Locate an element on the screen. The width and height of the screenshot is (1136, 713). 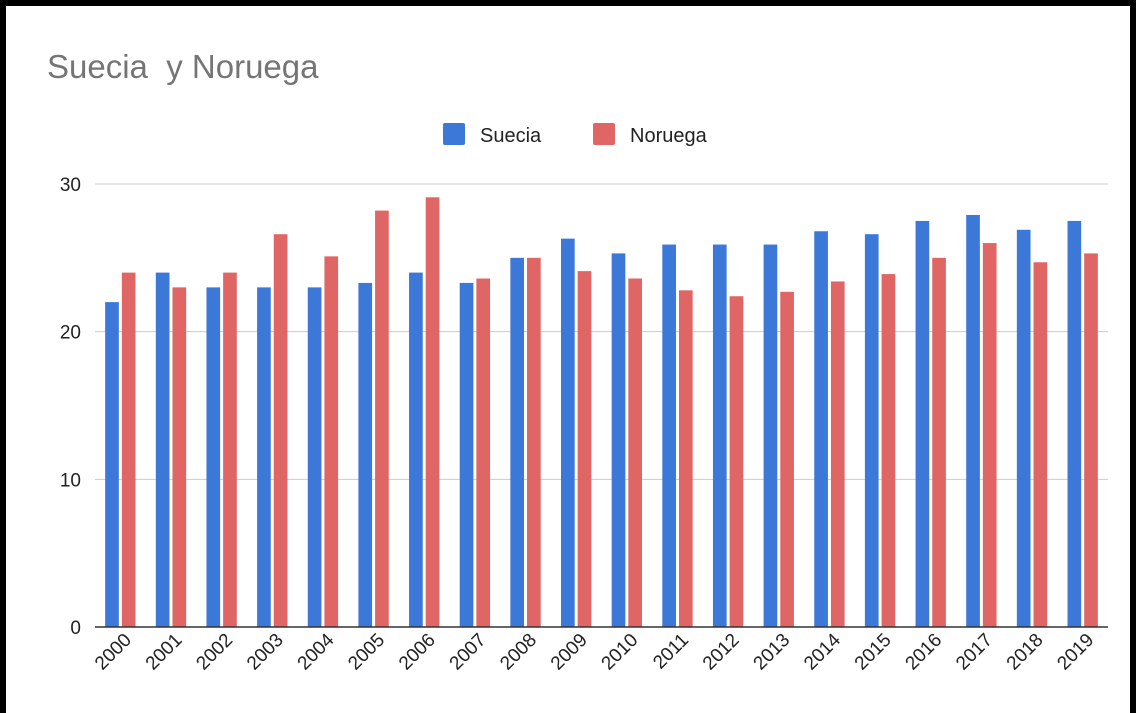
y-tick-label: 20 is located at coordinates (70, 333).